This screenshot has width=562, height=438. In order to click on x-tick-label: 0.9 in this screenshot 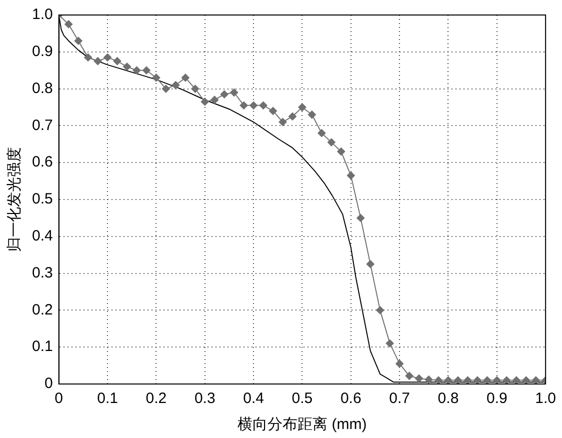, I will do `click(497, 399)`.